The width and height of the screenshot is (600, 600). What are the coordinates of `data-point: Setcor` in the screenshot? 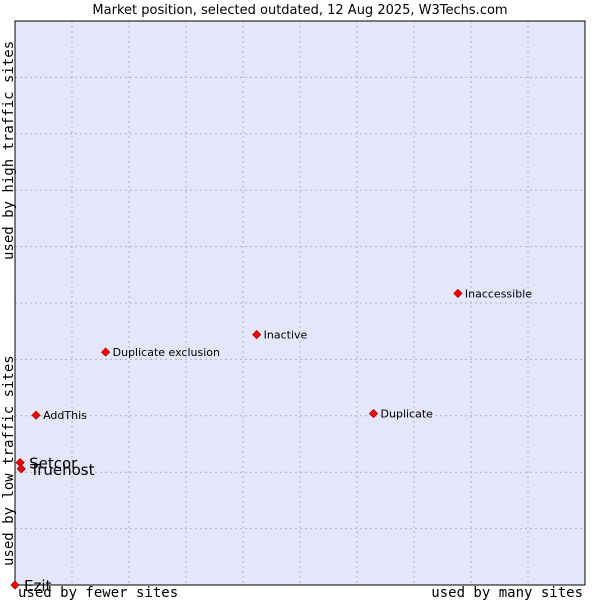 It's located at (46, 464).